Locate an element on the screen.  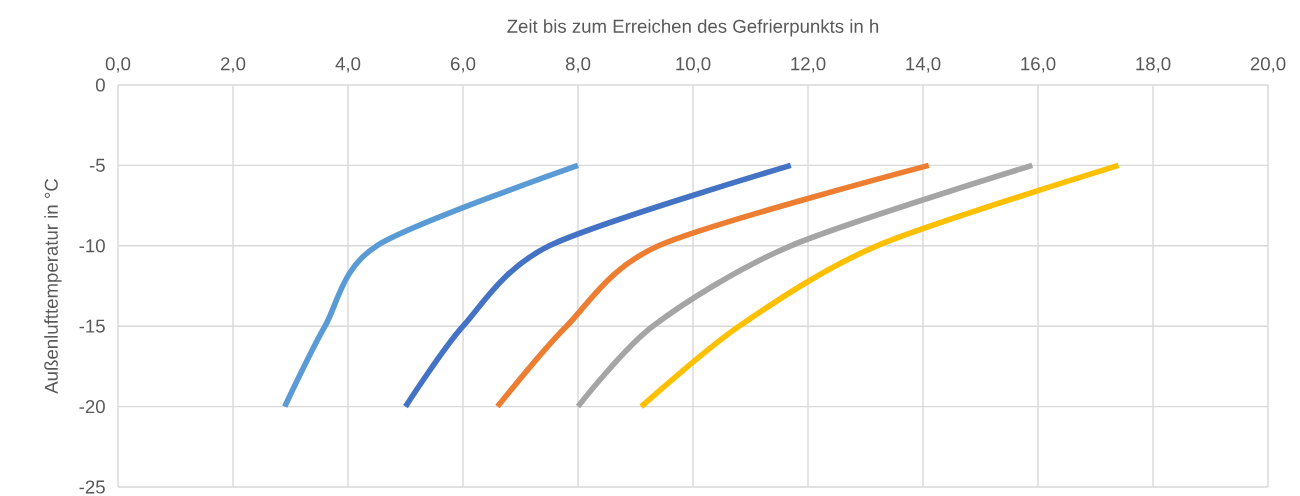
y-tick-label: -5 is located at coordinates (97, 165).